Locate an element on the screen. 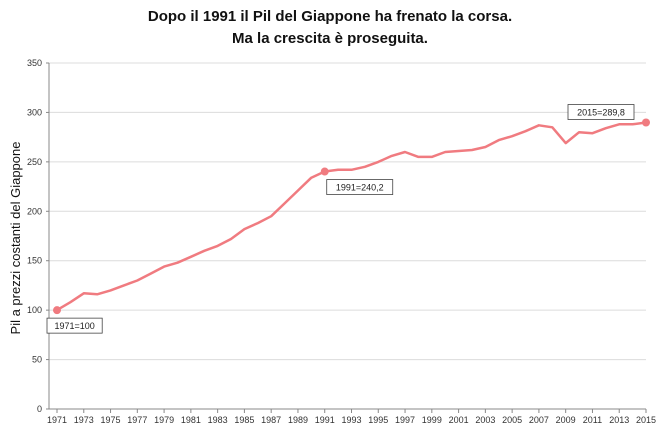  y-tick-label: 50 is located at coordinates (37, 360).